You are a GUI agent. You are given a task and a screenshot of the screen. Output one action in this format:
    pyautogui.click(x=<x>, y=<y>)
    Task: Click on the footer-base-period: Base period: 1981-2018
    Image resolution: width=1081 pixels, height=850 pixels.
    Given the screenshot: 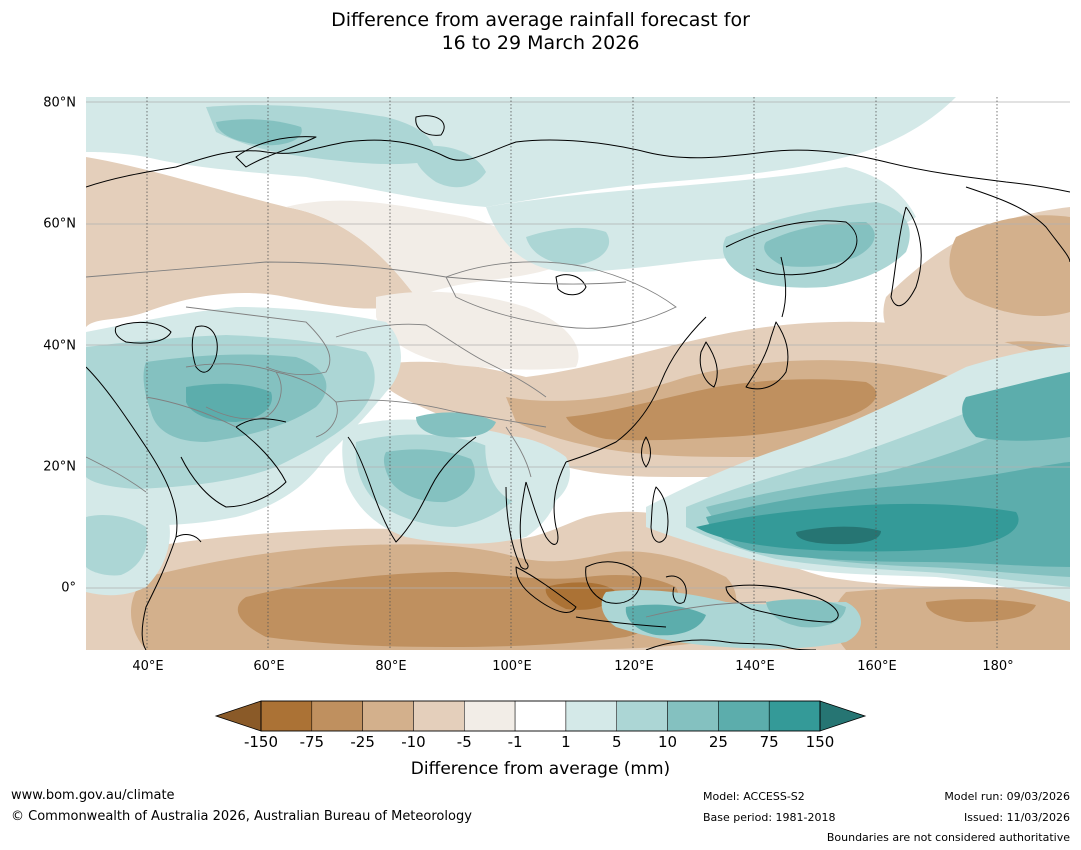 What is the action you would take?
    pyautogui.click(x=769, y=817)
    